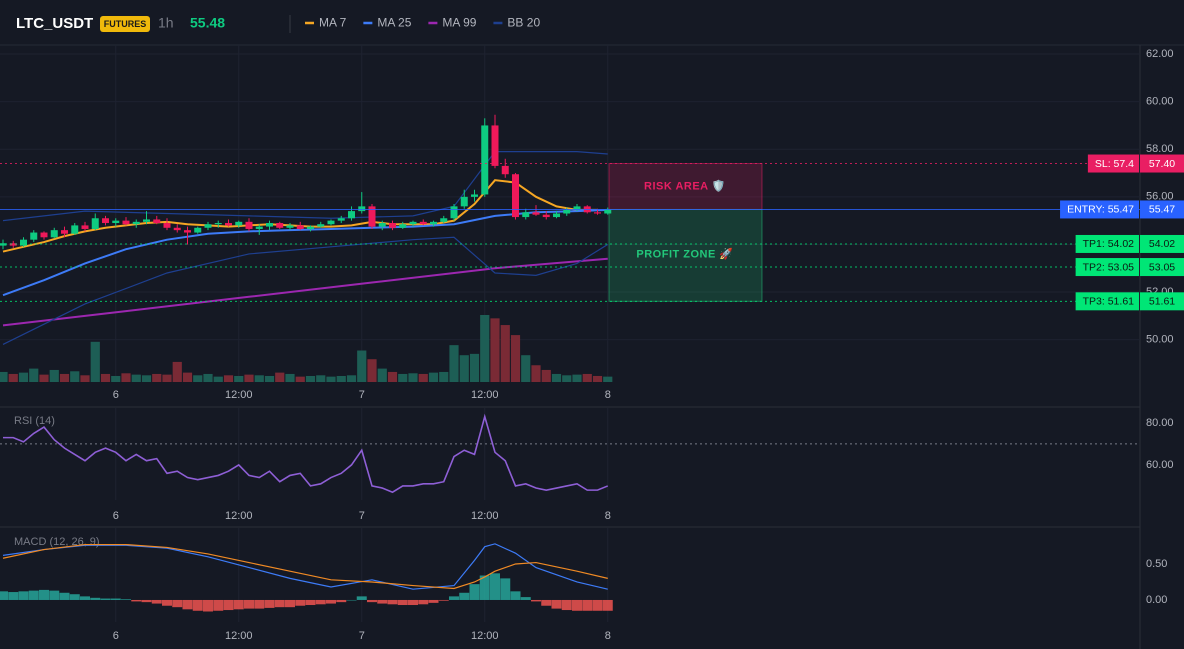 This screenshot has width=1184, height=649. What do you see at coordinates (305, 566) in the screenshot?
I see `macd-line` at bounding box center [305, 566].